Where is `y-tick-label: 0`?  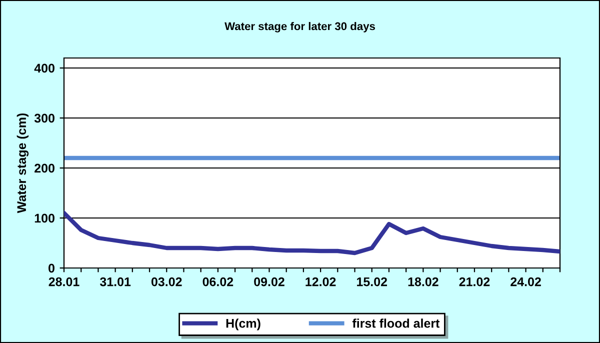
y-tick-label: 0 is located at coordinates (51, 268).